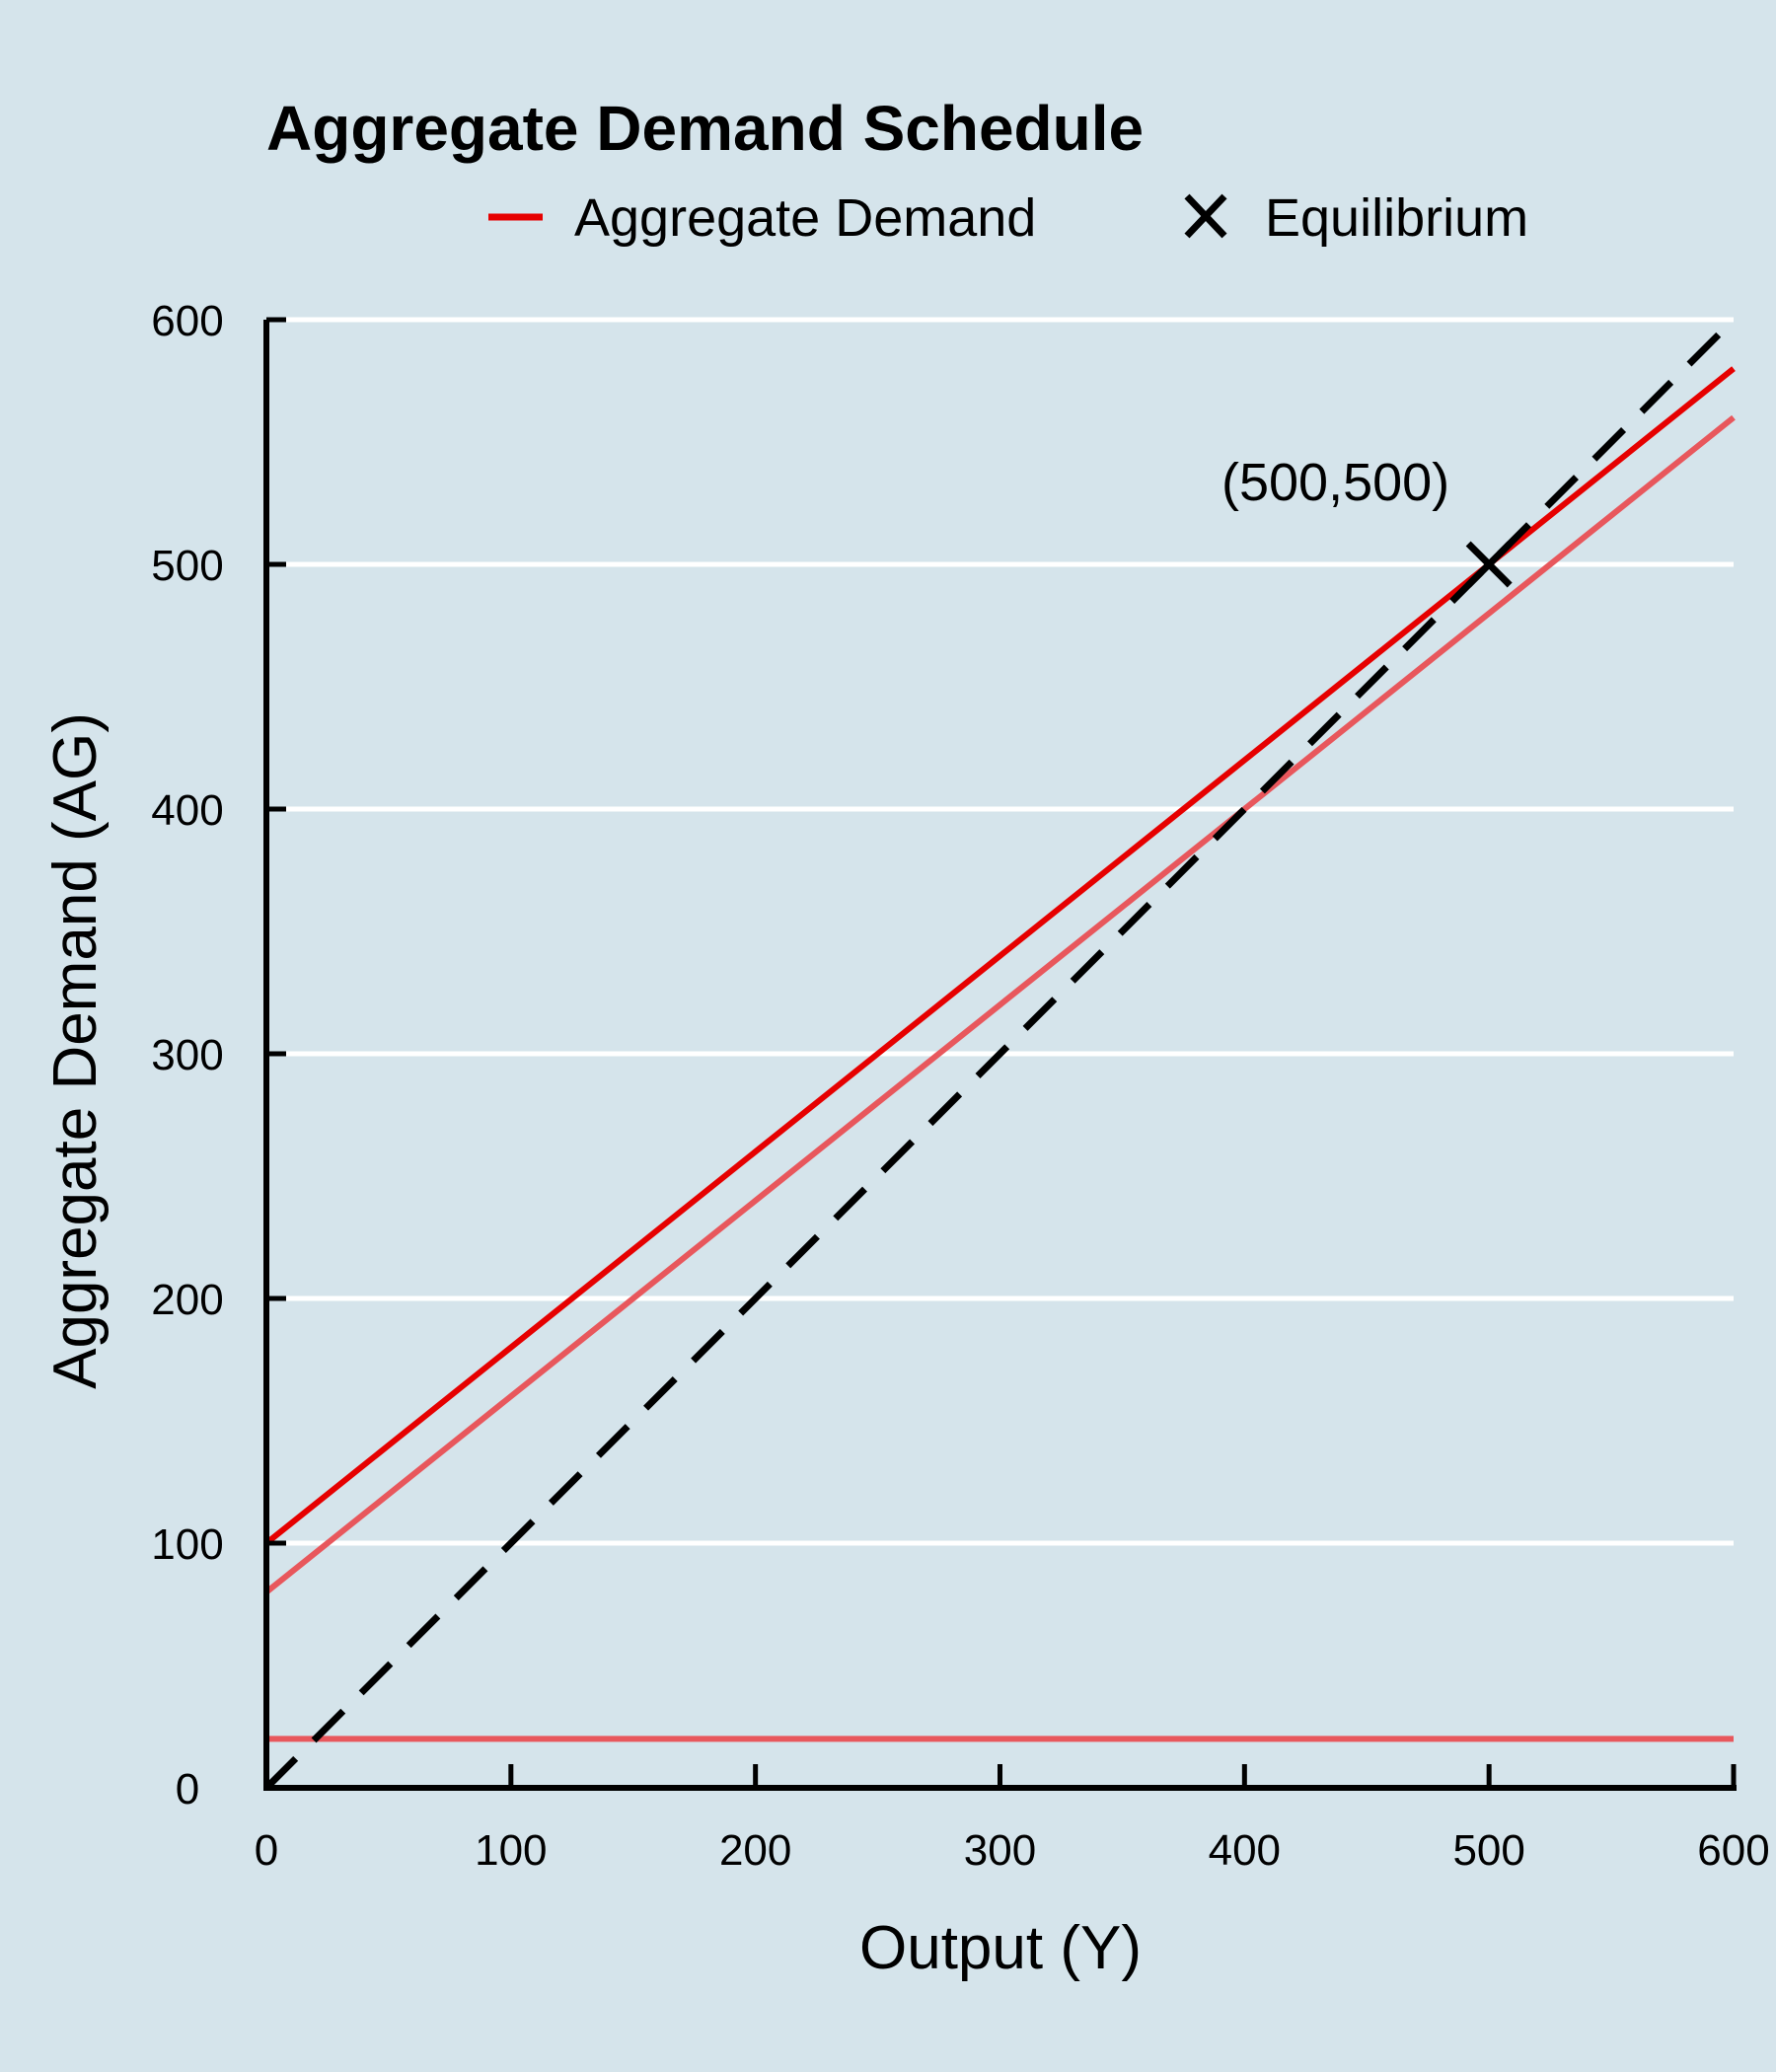 This screenshot has height=2072, width=1776. I want to click on y-tick-label-300: 300, so click(187, 1055).